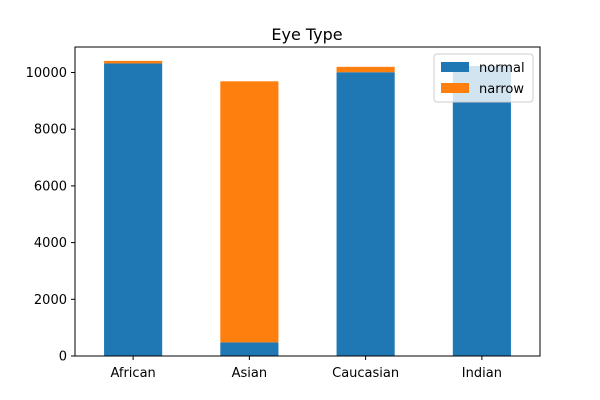 This screenshot has height=400, width=600. Describe the element at coordinates (481, 211) in the screenshot. I see `bar-normal-indian` at that location.